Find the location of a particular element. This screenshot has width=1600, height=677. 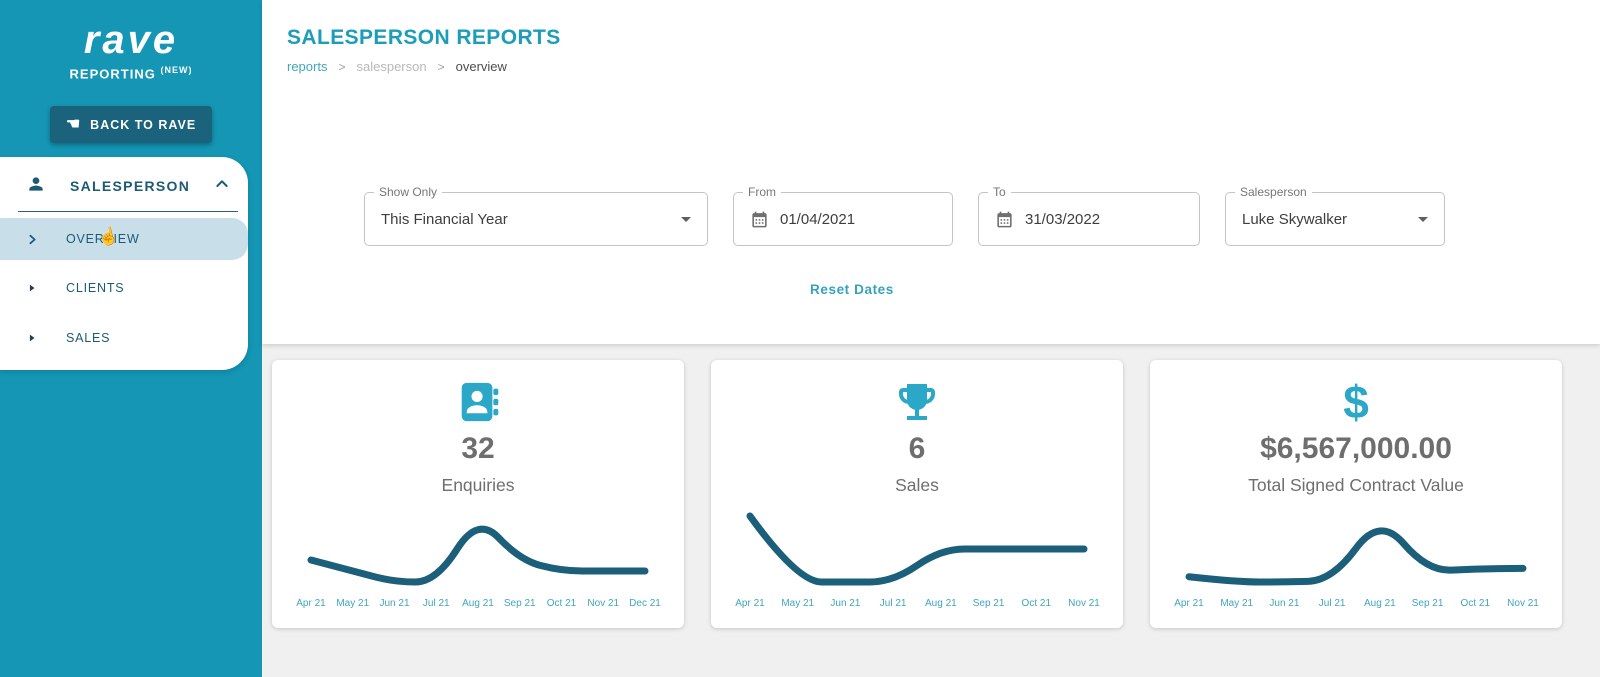

back-to-rave-button: ☚ BACK TO RAVE is located at coordinates (131, 125).